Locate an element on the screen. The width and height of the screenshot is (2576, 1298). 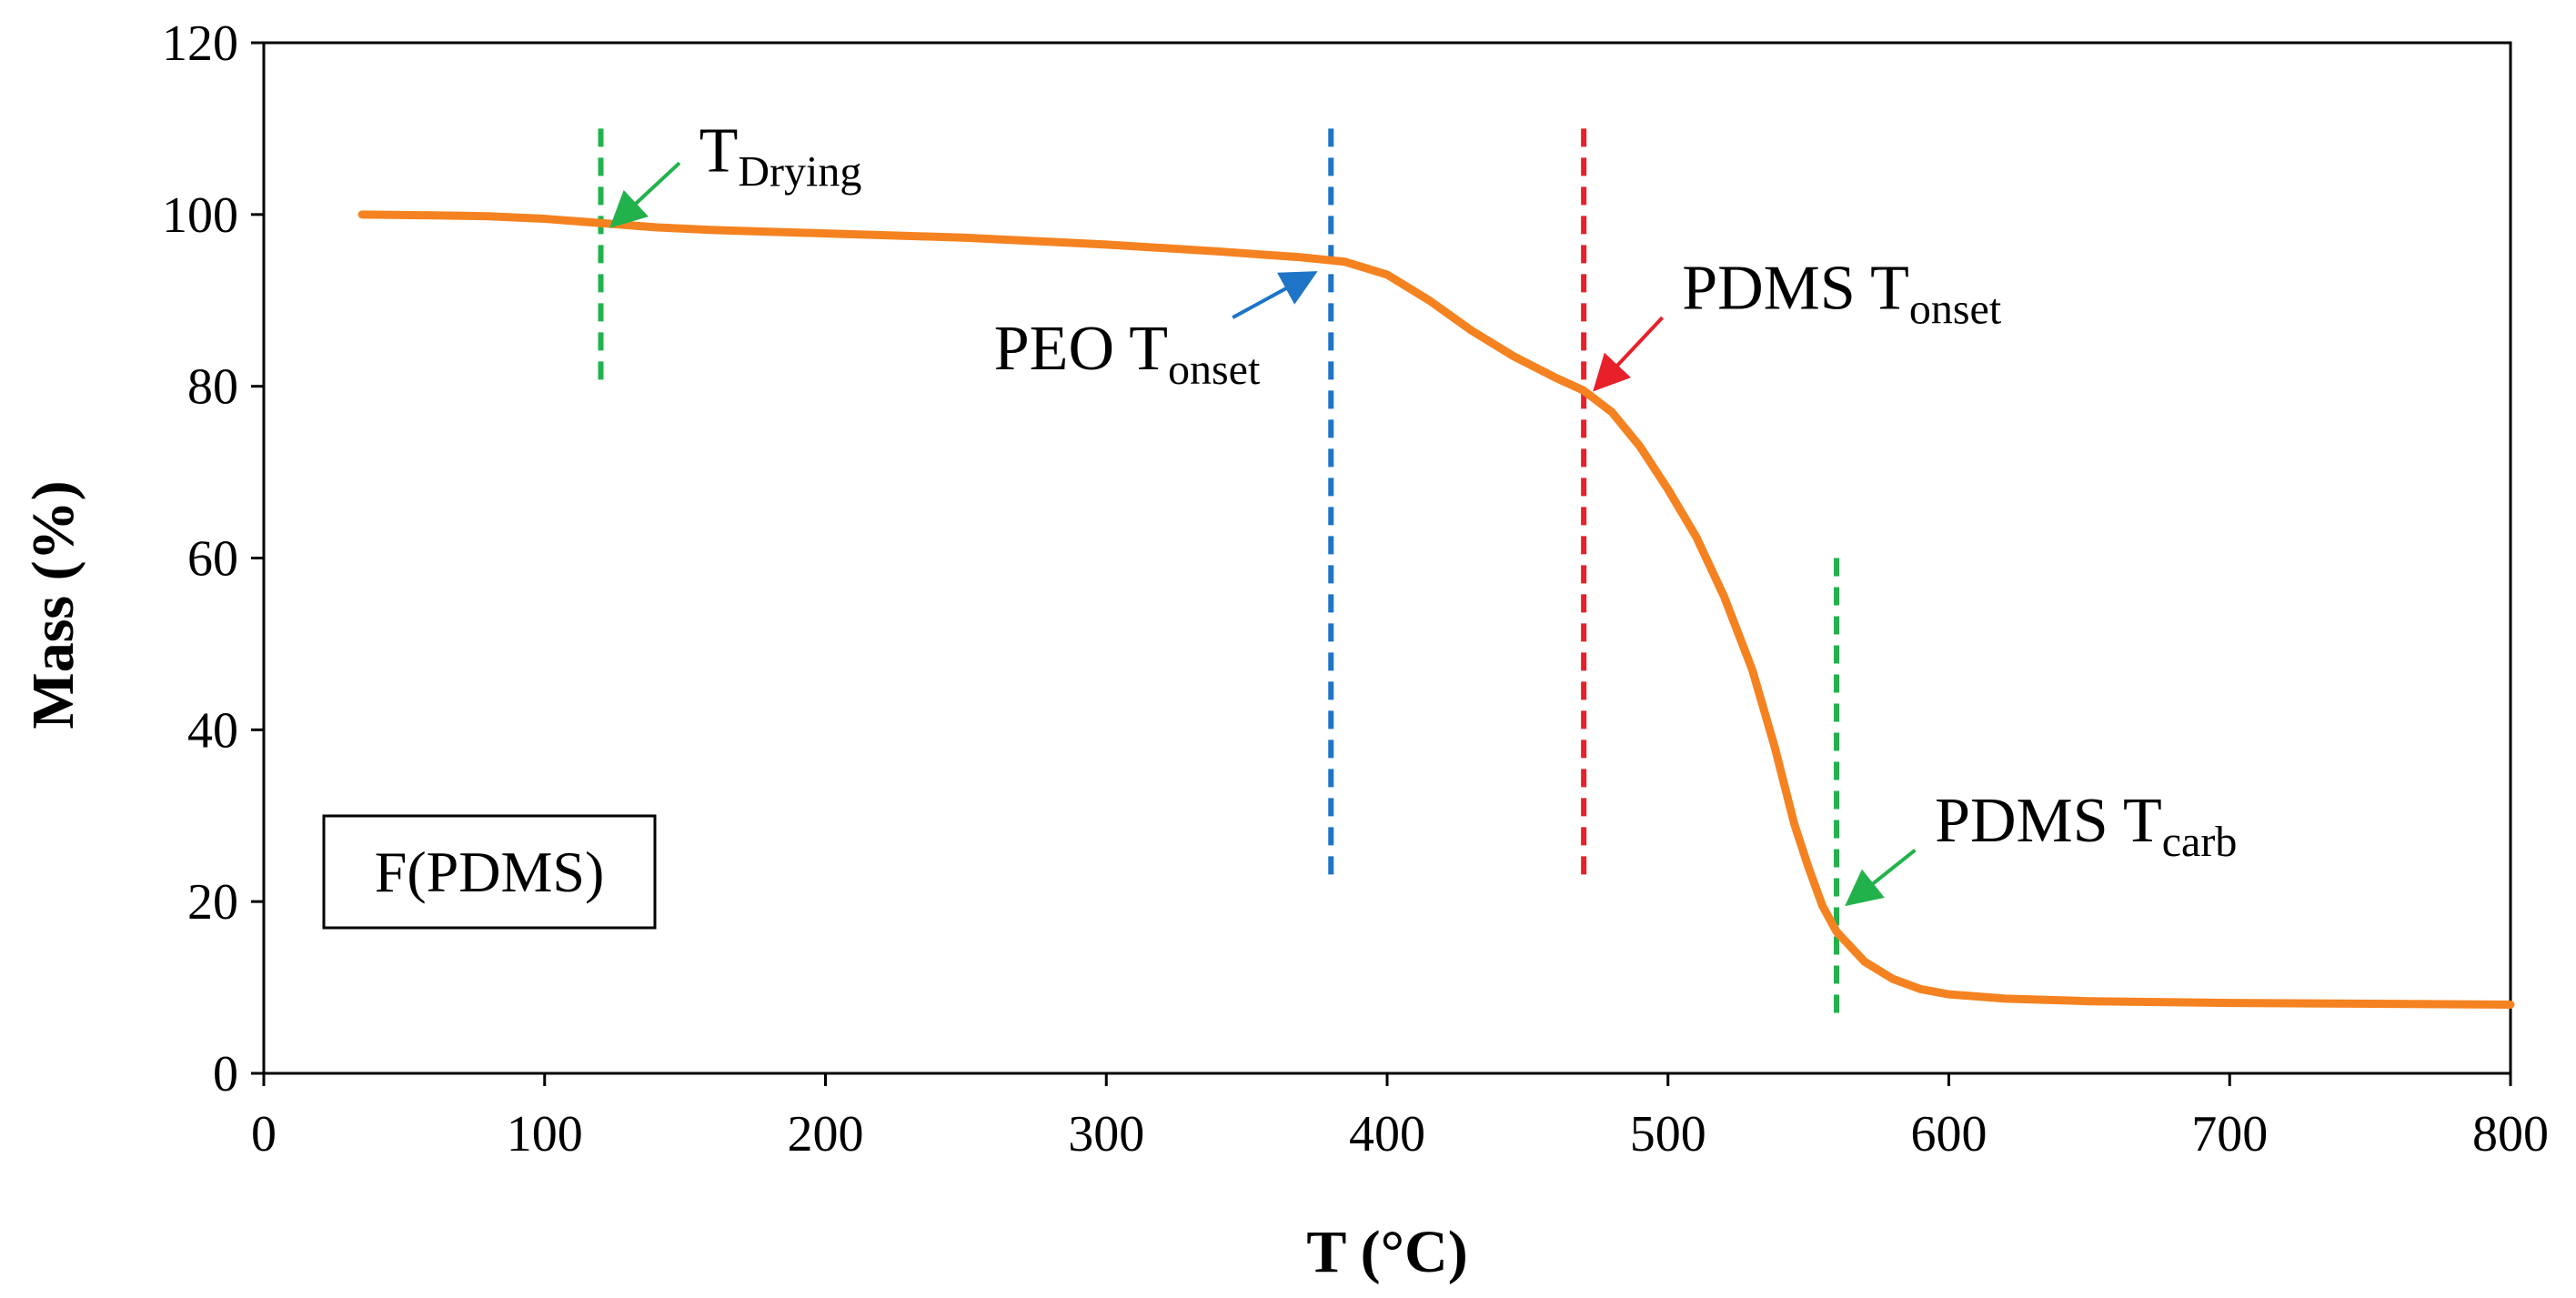
y-tick-label: 60 is located at coordinates (212, 559).